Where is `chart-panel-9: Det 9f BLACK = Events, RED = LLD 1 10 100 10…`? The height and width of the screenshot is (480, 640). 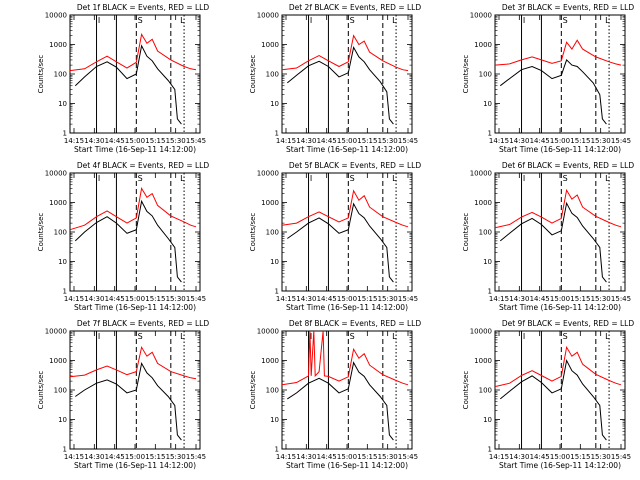
chart-panel-9: Det 9f BLACK = Events, RED = LLD 1 10 100 10… is located at coordinates (548, 394).